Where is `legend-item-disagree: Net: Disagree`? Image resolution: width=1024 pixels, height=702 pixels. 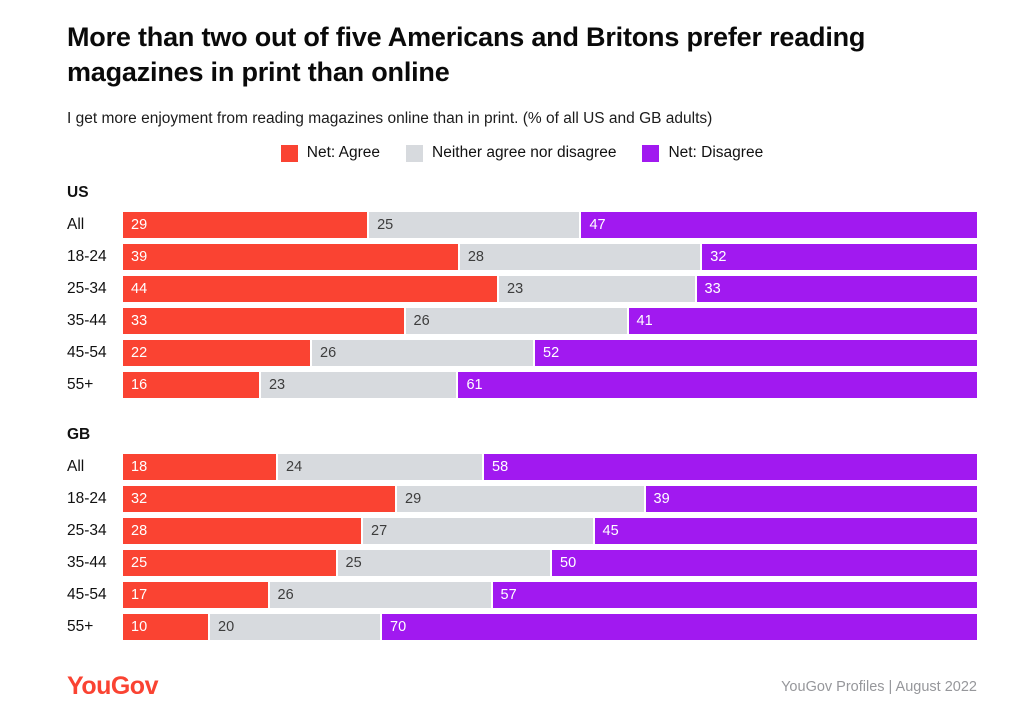
legend-item-disagree: Net: Disagree is located at coordinates (702, 153).